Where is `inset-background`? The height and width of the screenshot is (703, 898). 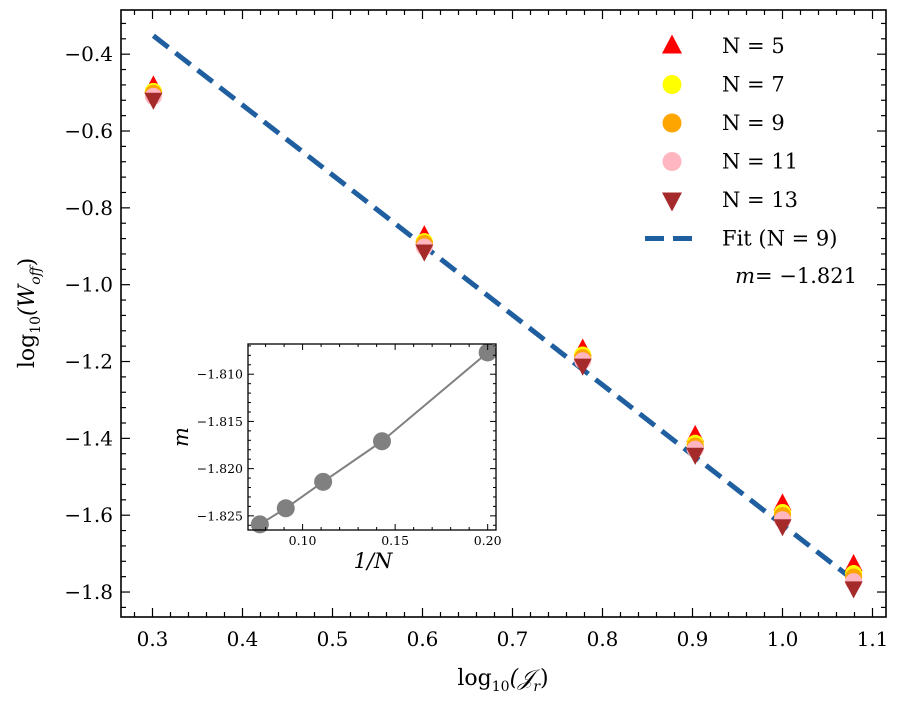
inset-background is located at coordinates (372, 437).